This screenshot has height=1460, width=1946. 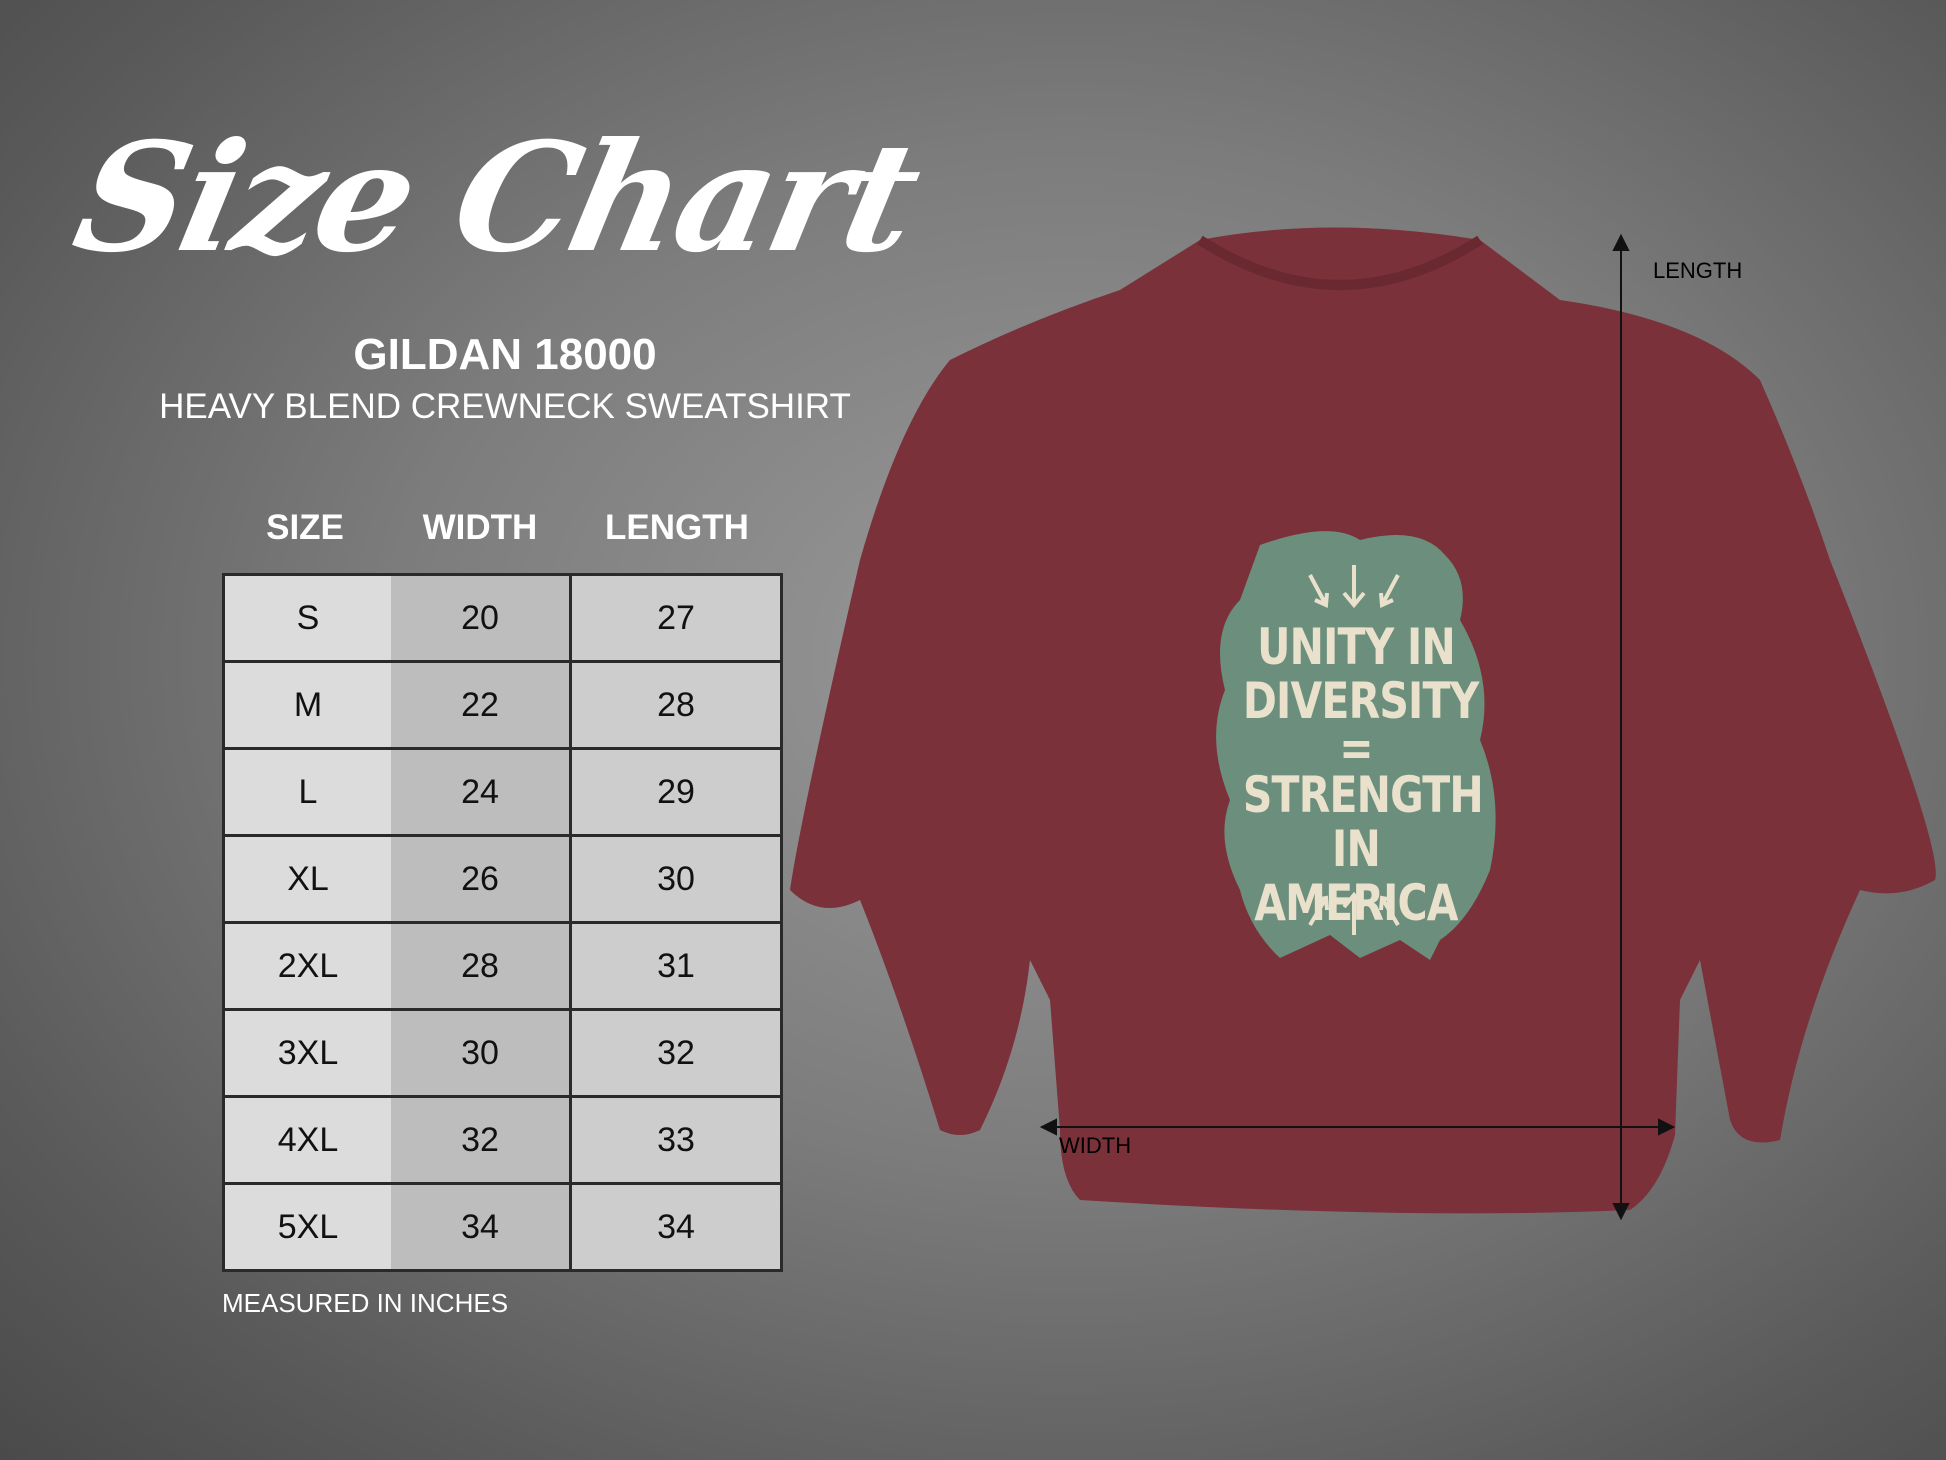 I want to click on size-cell: 4XL, so click(x=306, y=1140).